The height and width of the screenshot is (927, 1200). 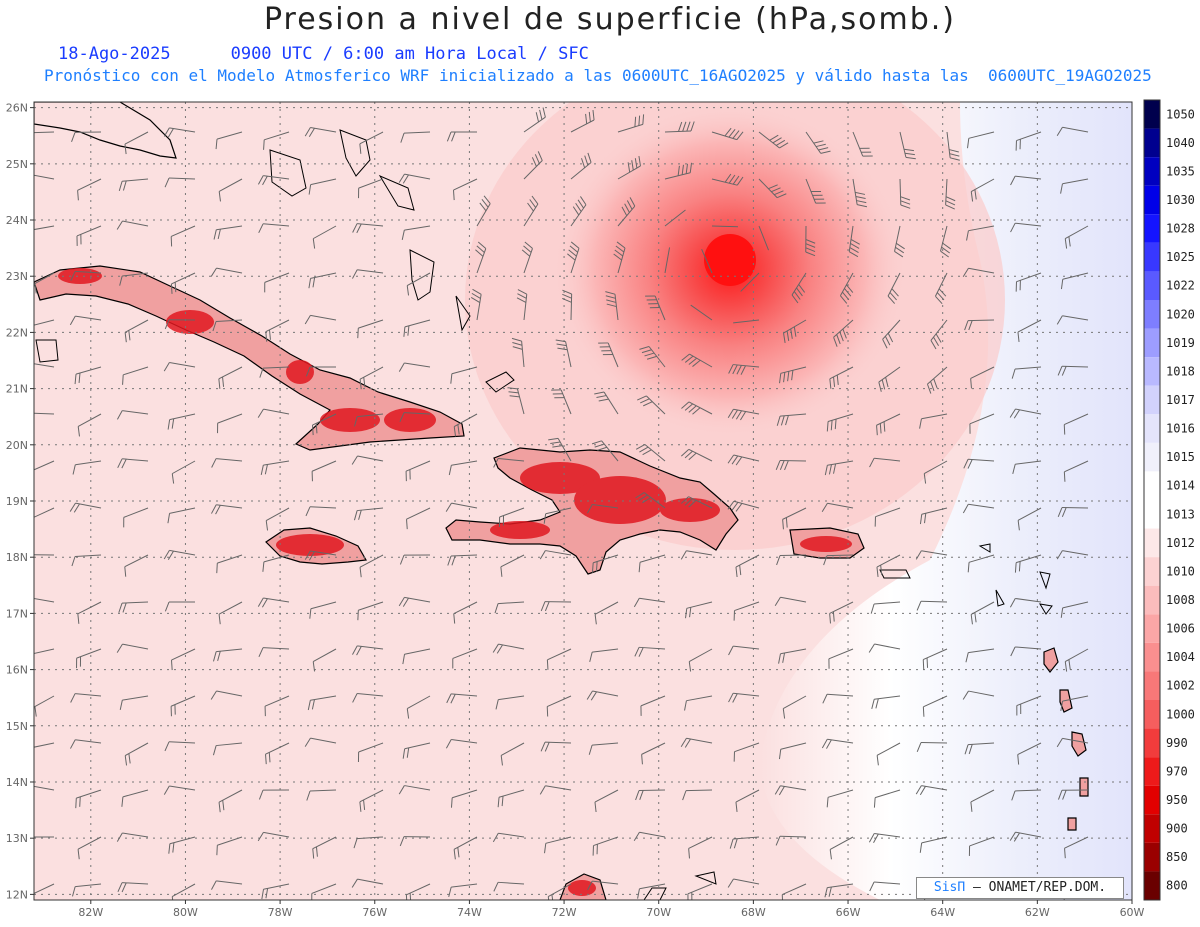 I want to click on latitude-label: 20N, so click(x=17, y=445).